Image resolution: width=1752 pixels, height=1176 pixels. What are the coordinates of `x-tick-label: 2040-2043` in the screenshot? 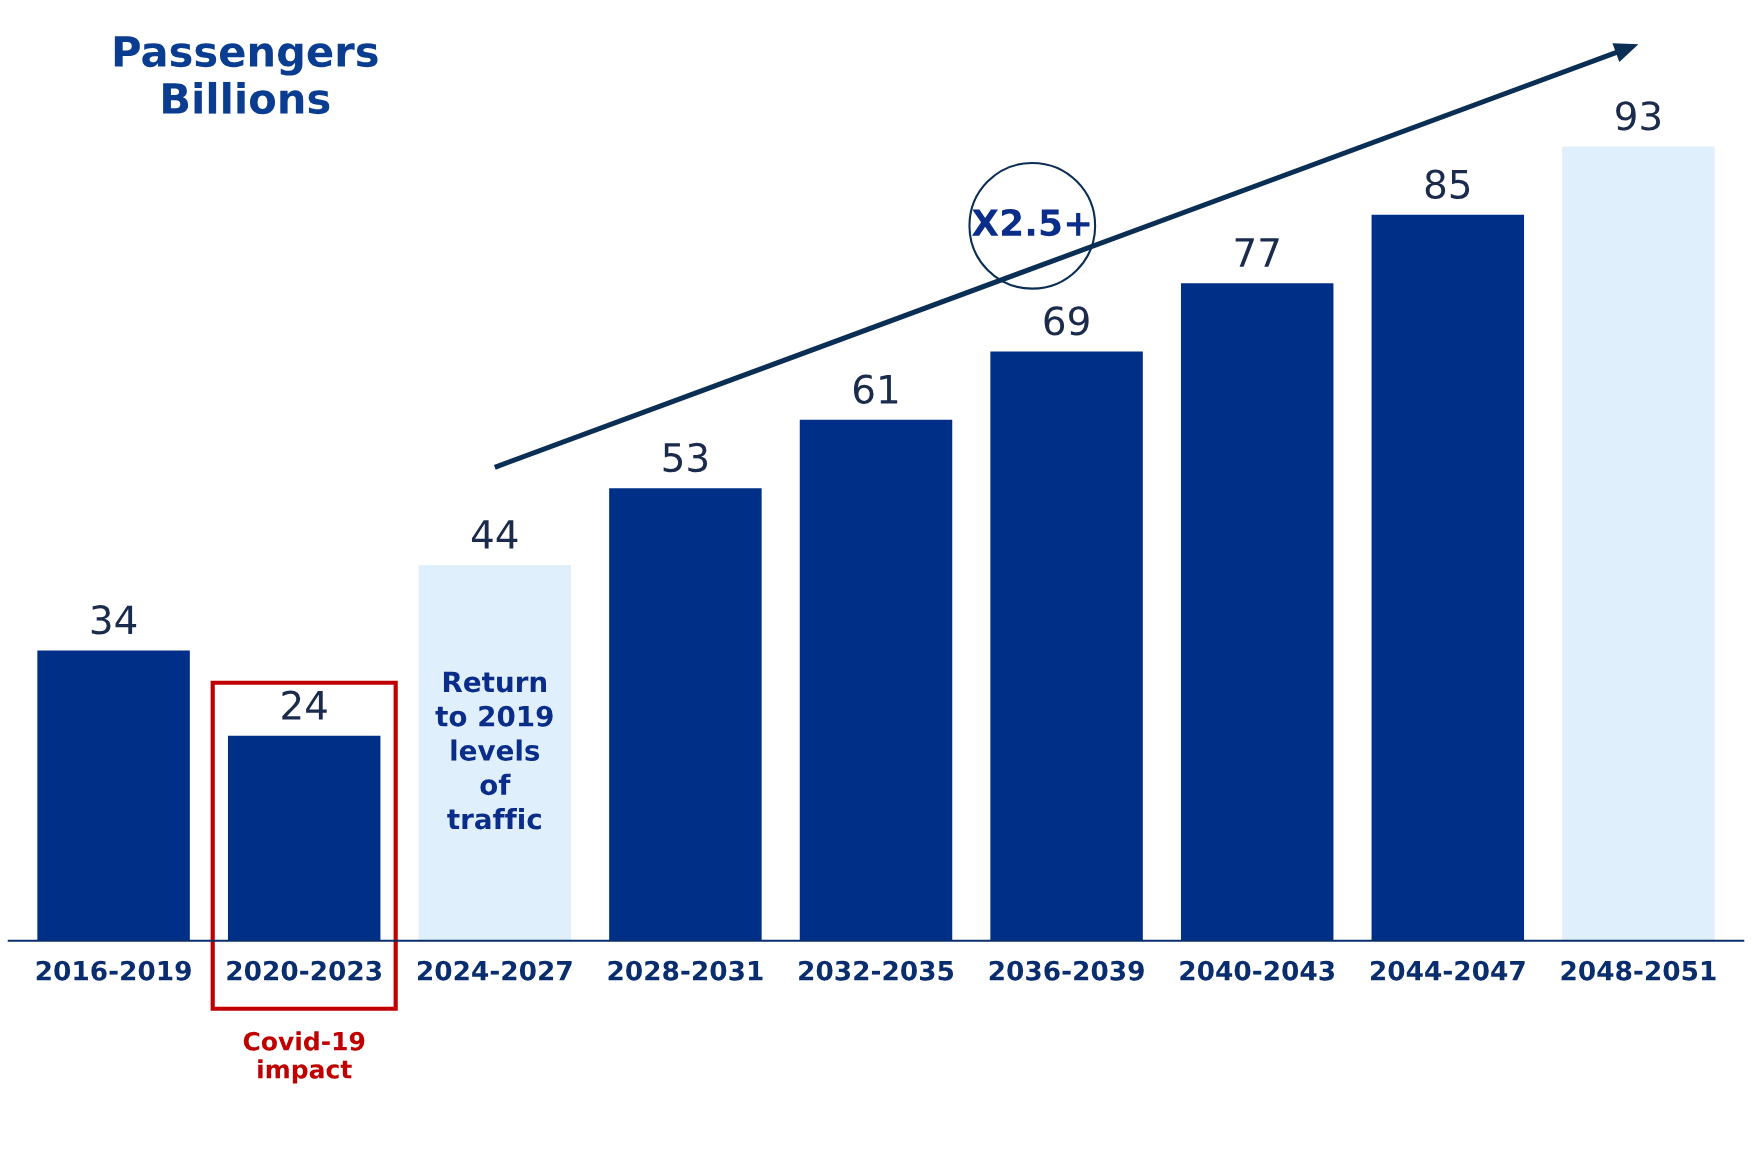 It's located at (1257, 970).